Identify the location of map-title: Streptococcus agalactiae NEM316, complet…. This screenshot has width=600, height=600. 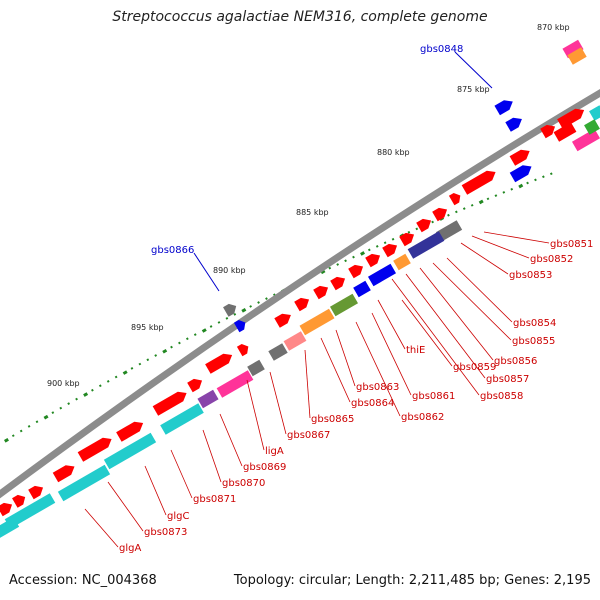
(300, 17).